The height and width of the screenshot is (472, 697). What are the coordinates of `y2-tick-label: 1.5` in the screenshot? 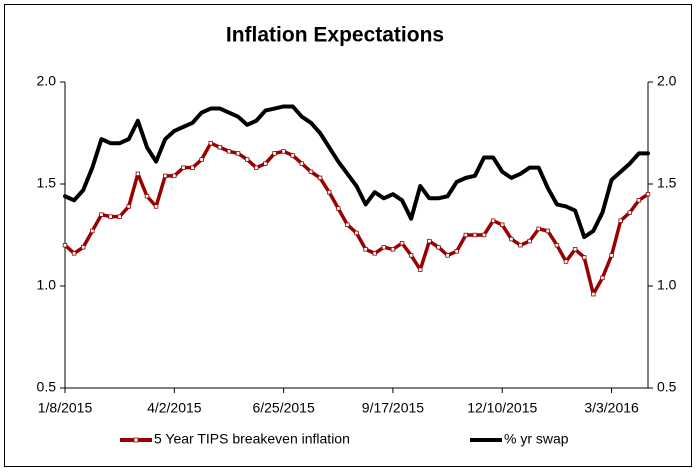 It's located at (667, 183).